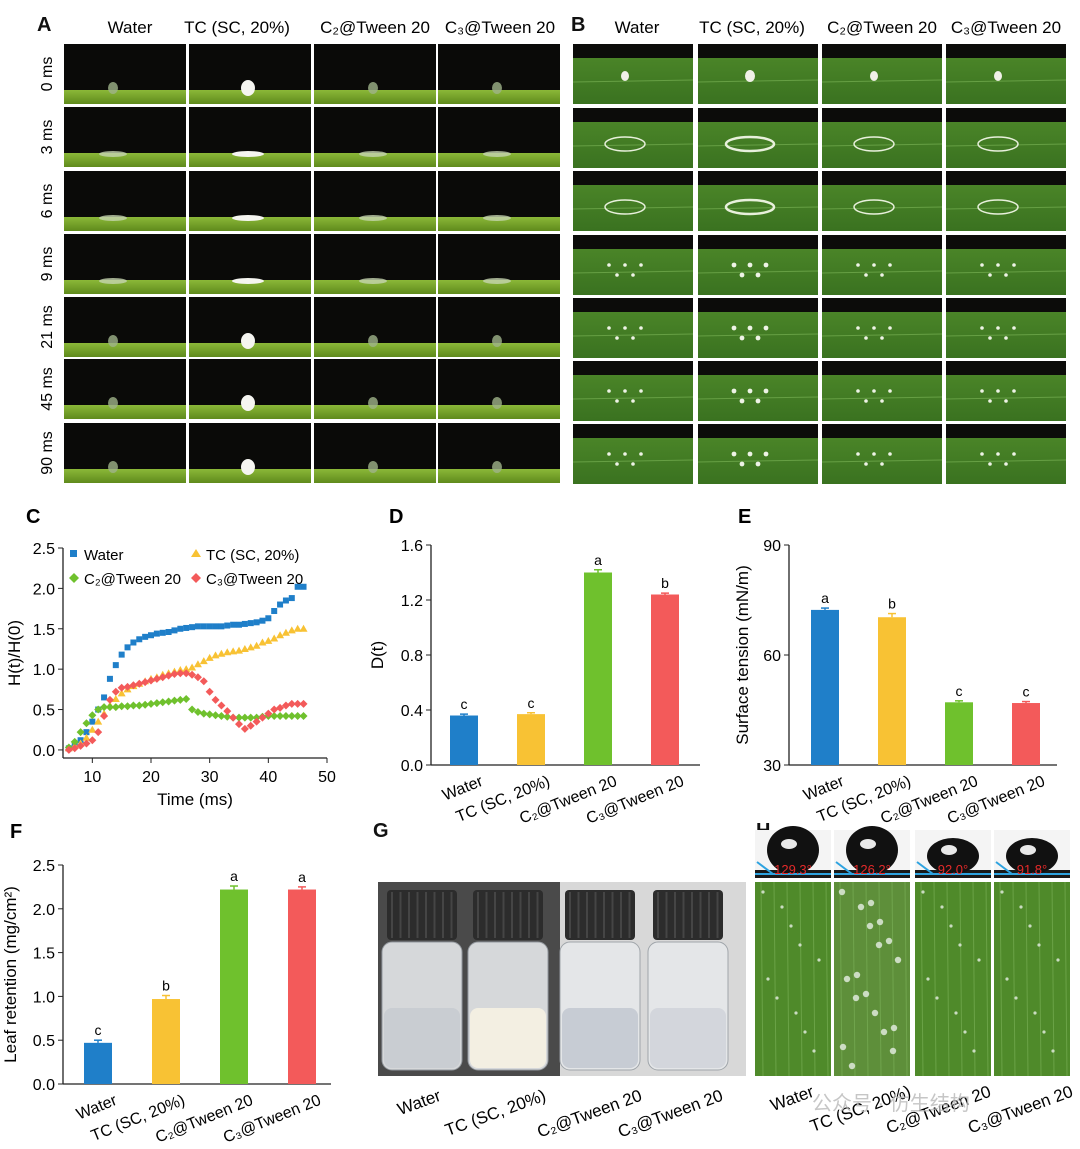 The height and width of the screenshot is (1149, 1080). I want to click on chart-d-sig-letter: b, so click(665, 583).